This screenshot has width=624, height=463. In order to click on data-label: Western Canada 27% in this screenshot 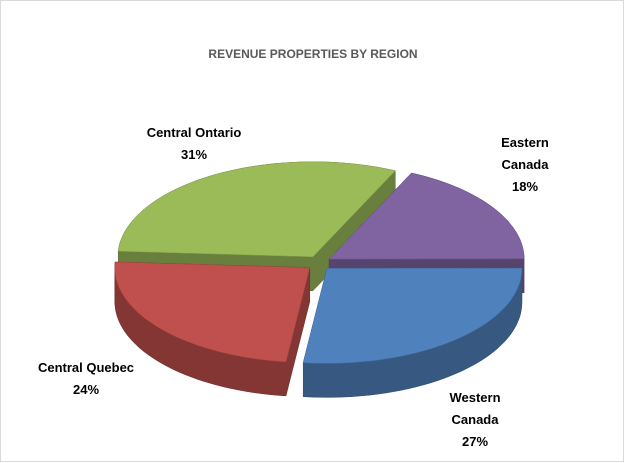, I will do `click(475, 420)`.